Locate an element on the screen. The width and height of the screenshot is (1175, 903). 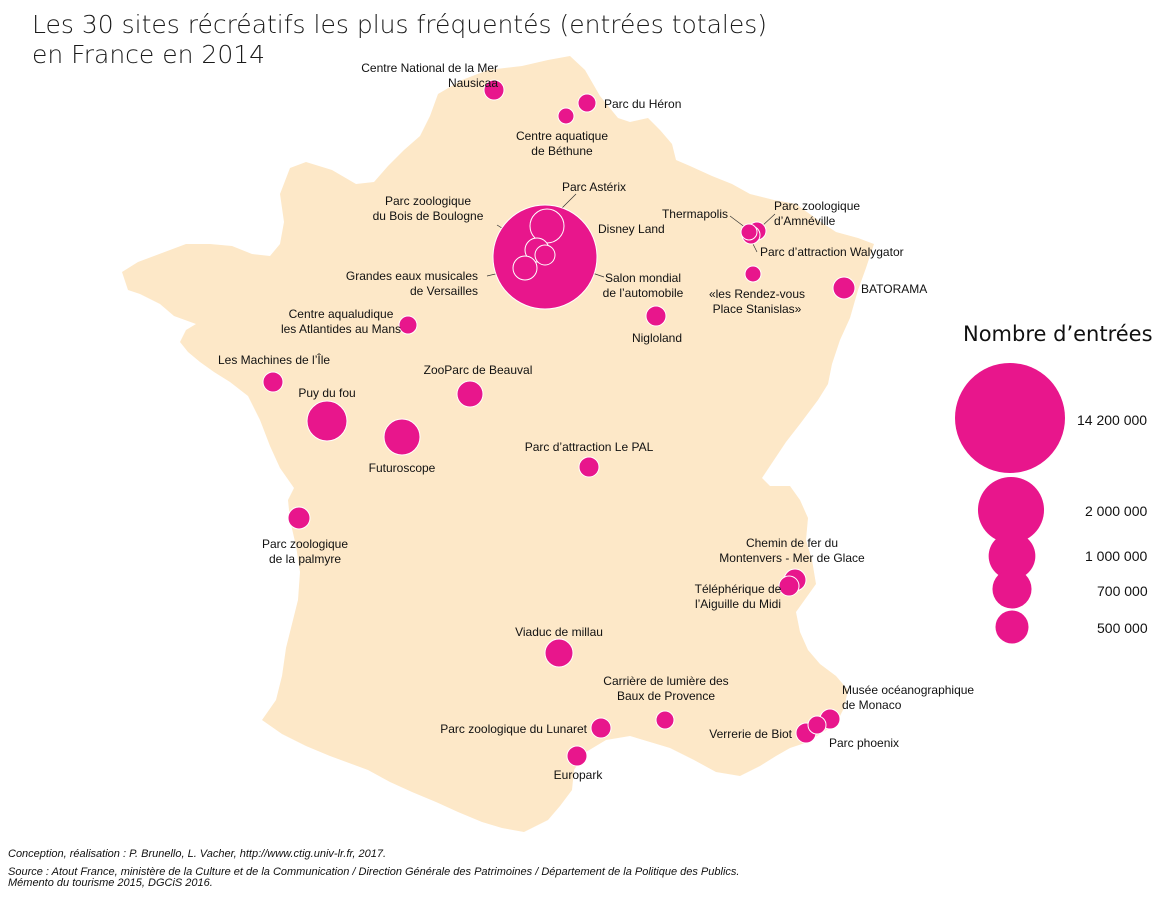
site-circle-palmyre is located at coordinates (299, 518).